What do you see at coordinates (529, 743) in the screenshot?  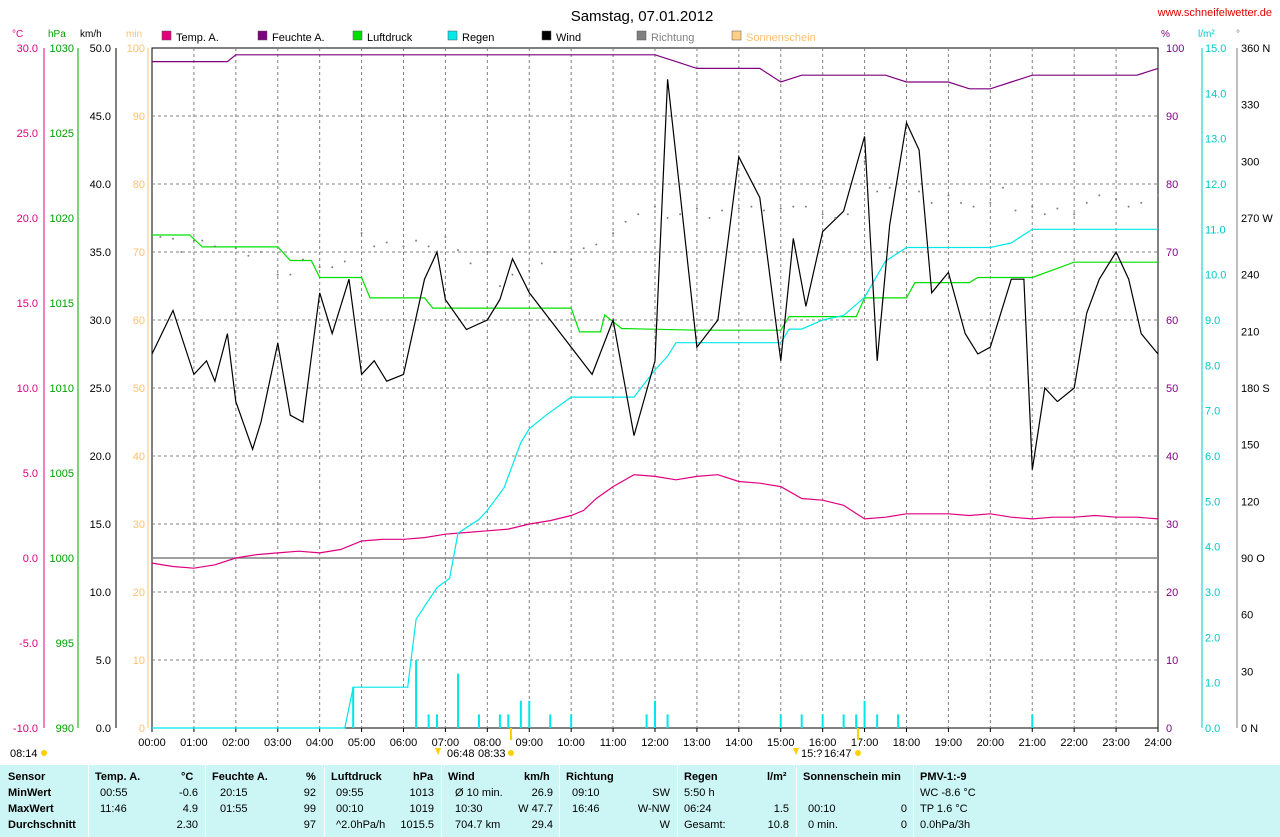 I see `time-tick-9: 09:00` at bounding box center [529, 743].